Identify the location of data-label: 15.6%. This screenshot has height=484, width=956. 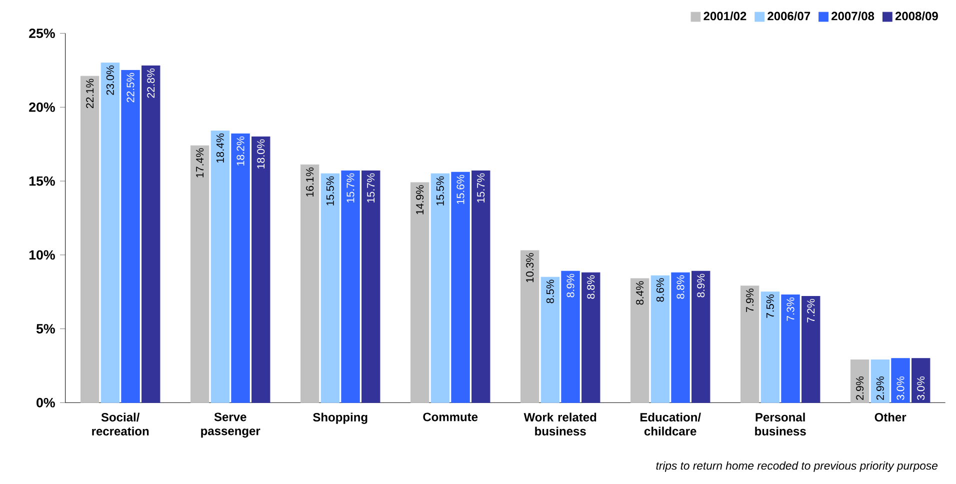
(460, 189).